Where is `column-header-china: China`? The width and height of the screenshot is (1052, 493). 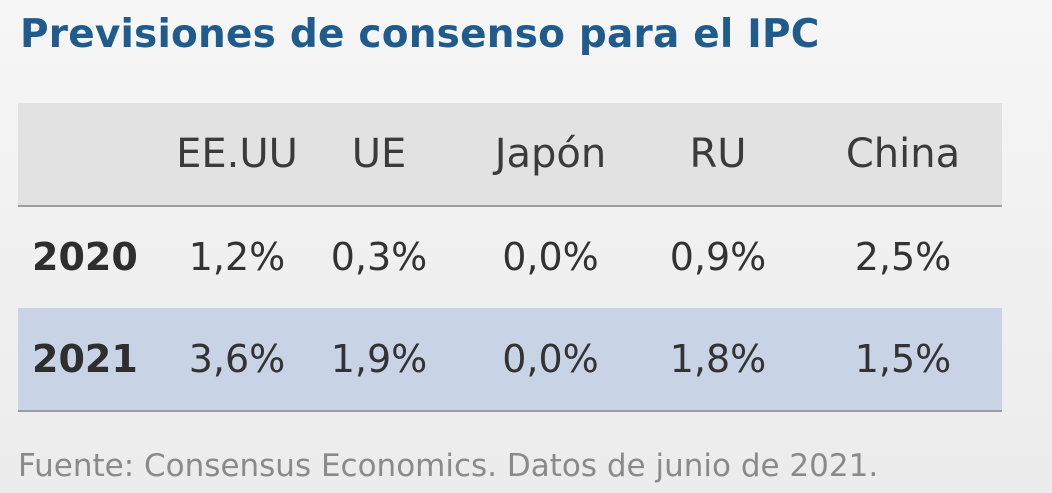 column-header-china: China is located at coordinates (903, 154).